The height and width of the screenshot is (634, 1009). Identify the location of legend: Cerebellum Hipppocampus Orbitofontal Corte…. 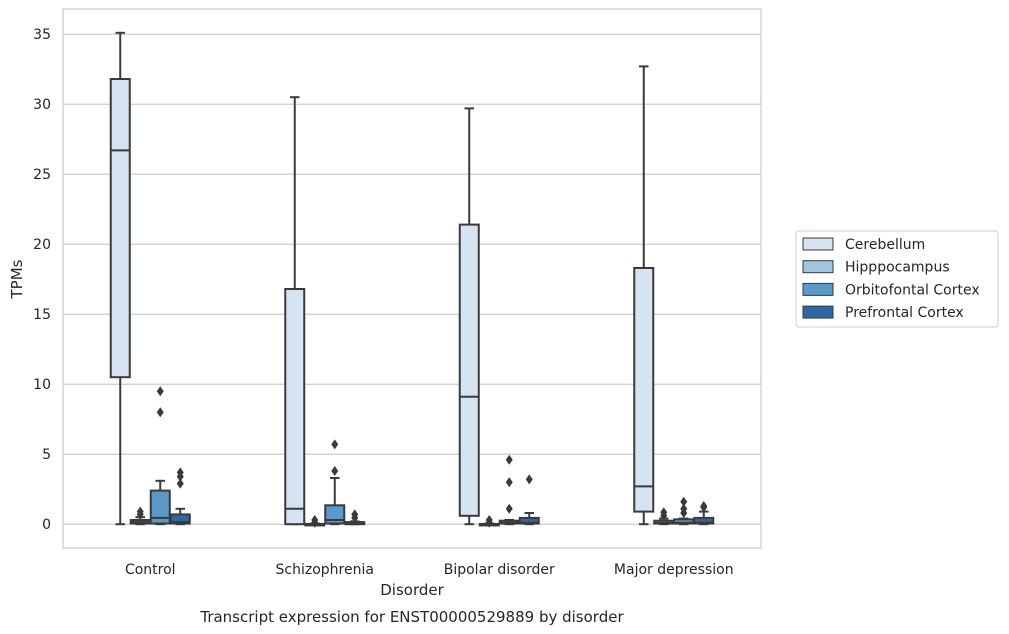
(897, 279).